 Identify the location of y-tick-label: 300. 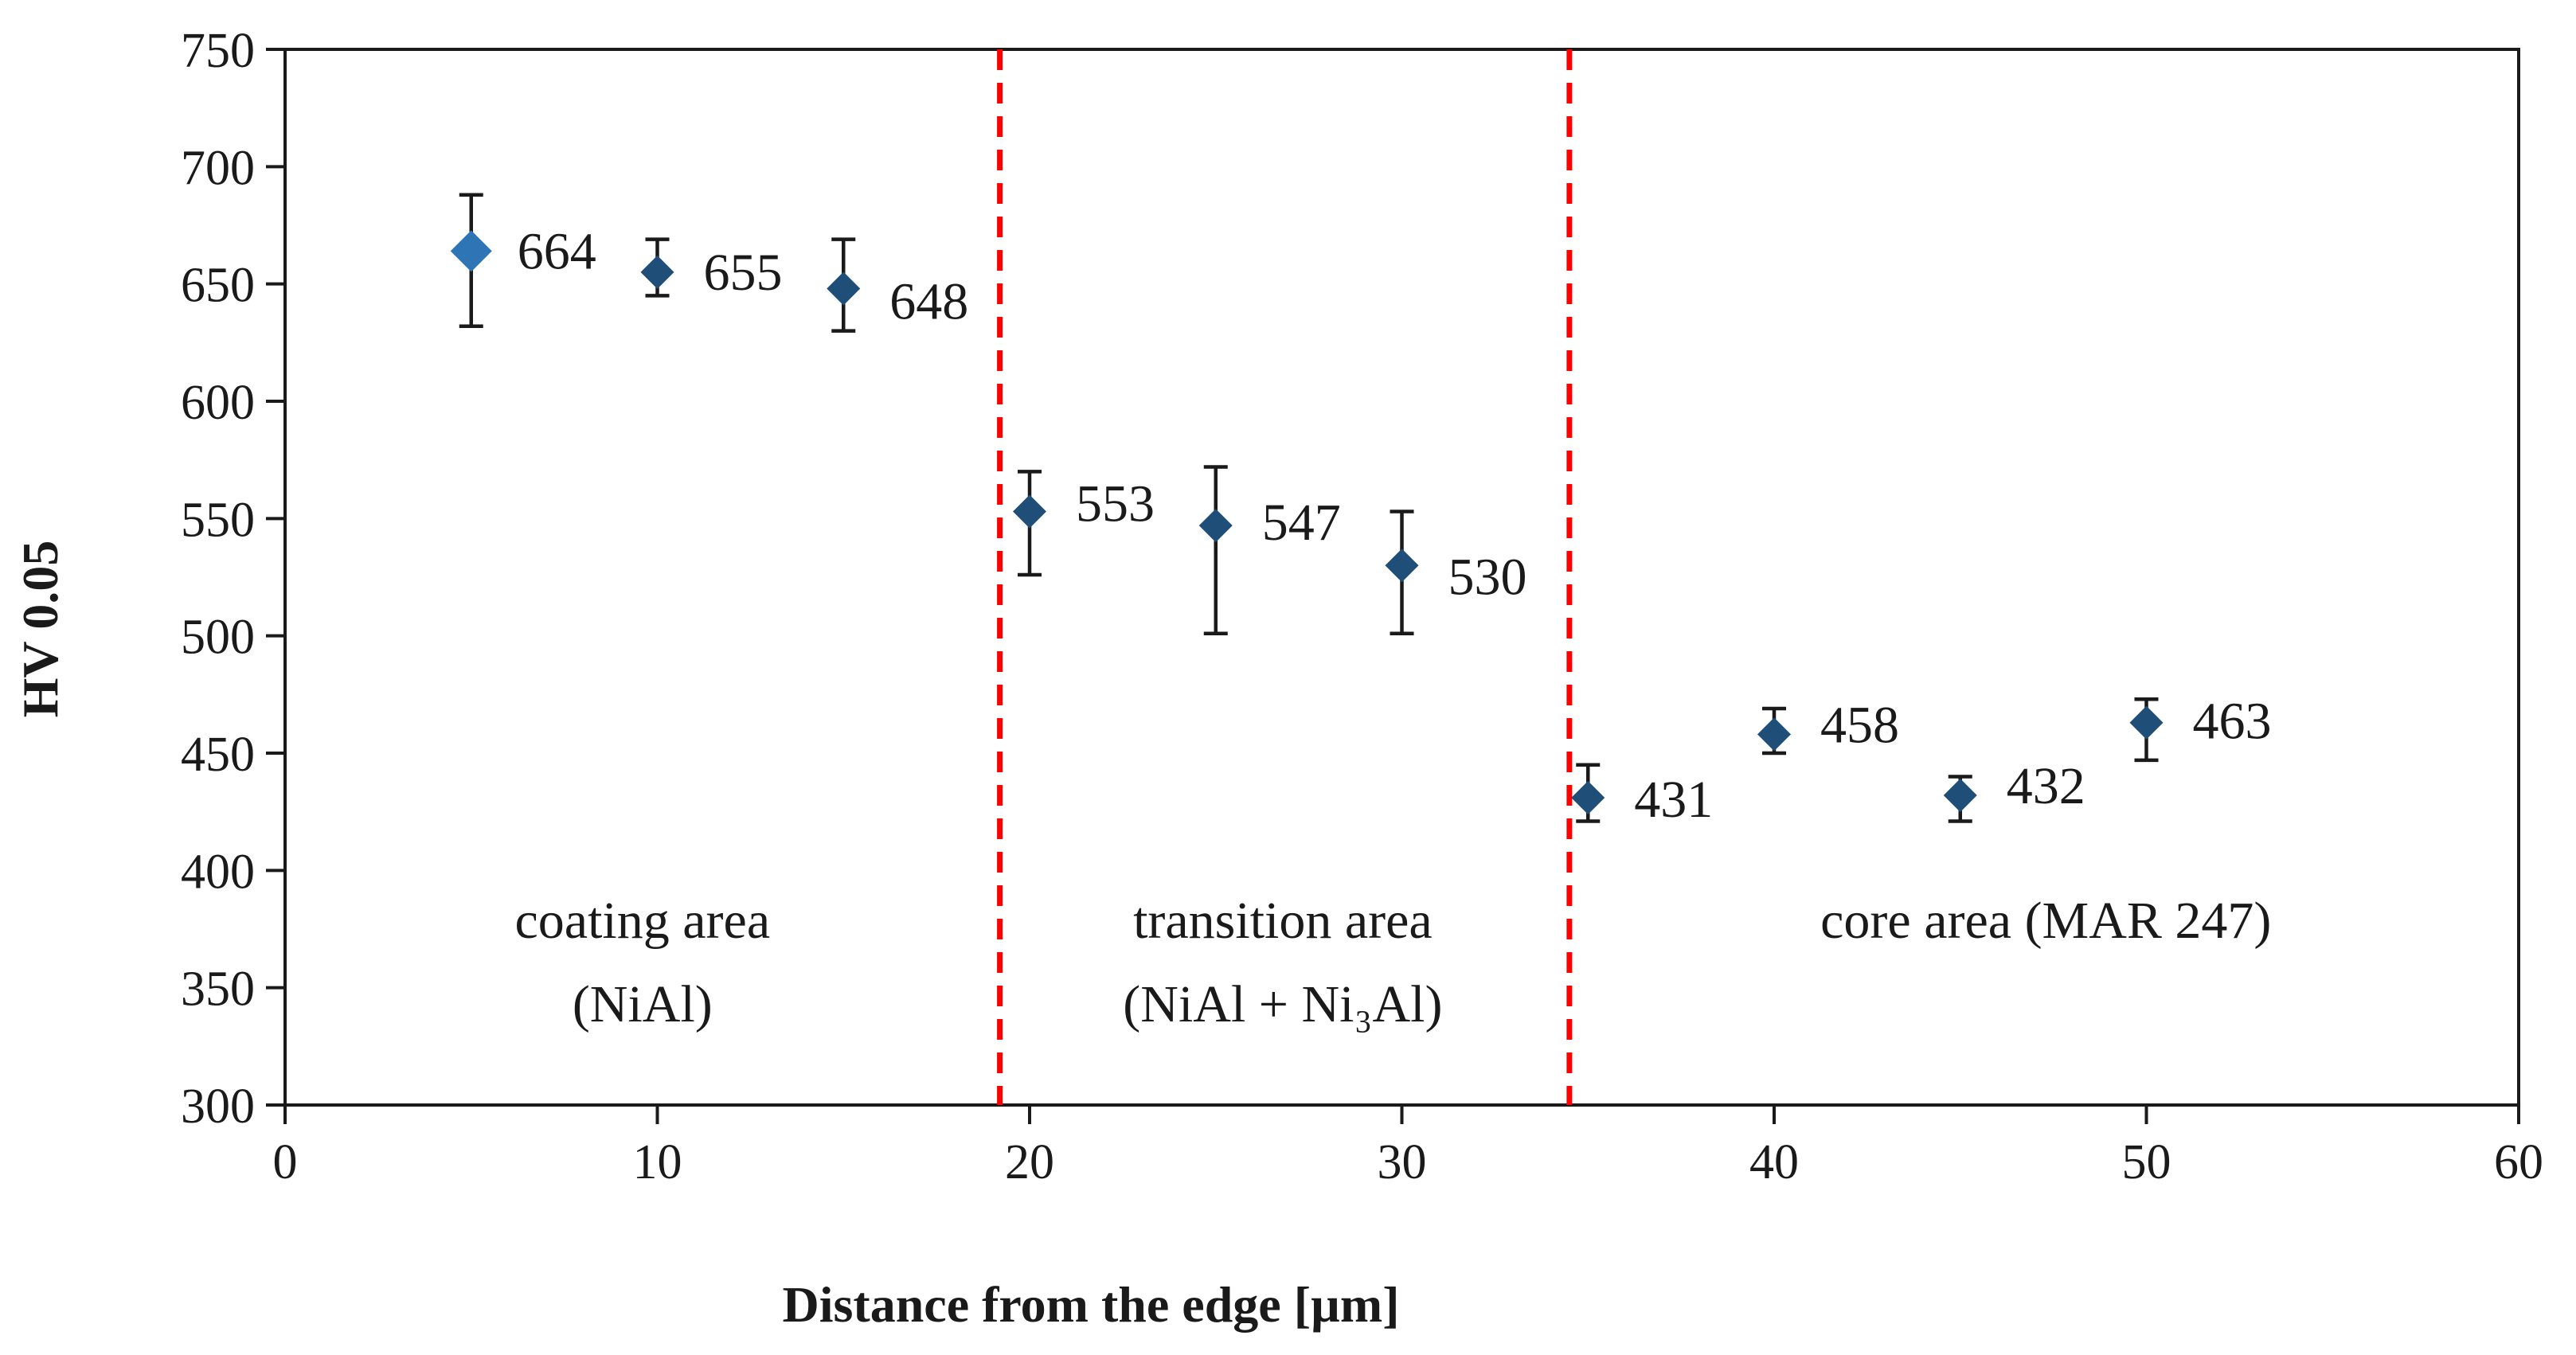
(218, 1107).